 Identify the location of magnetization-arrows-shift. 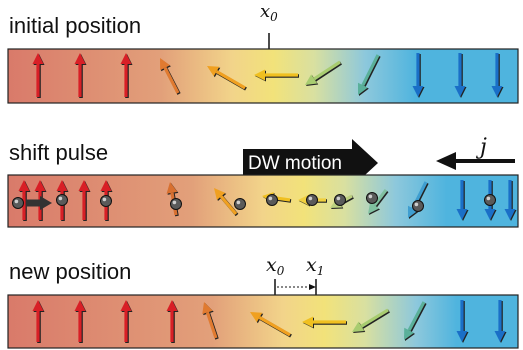
(264, 200).